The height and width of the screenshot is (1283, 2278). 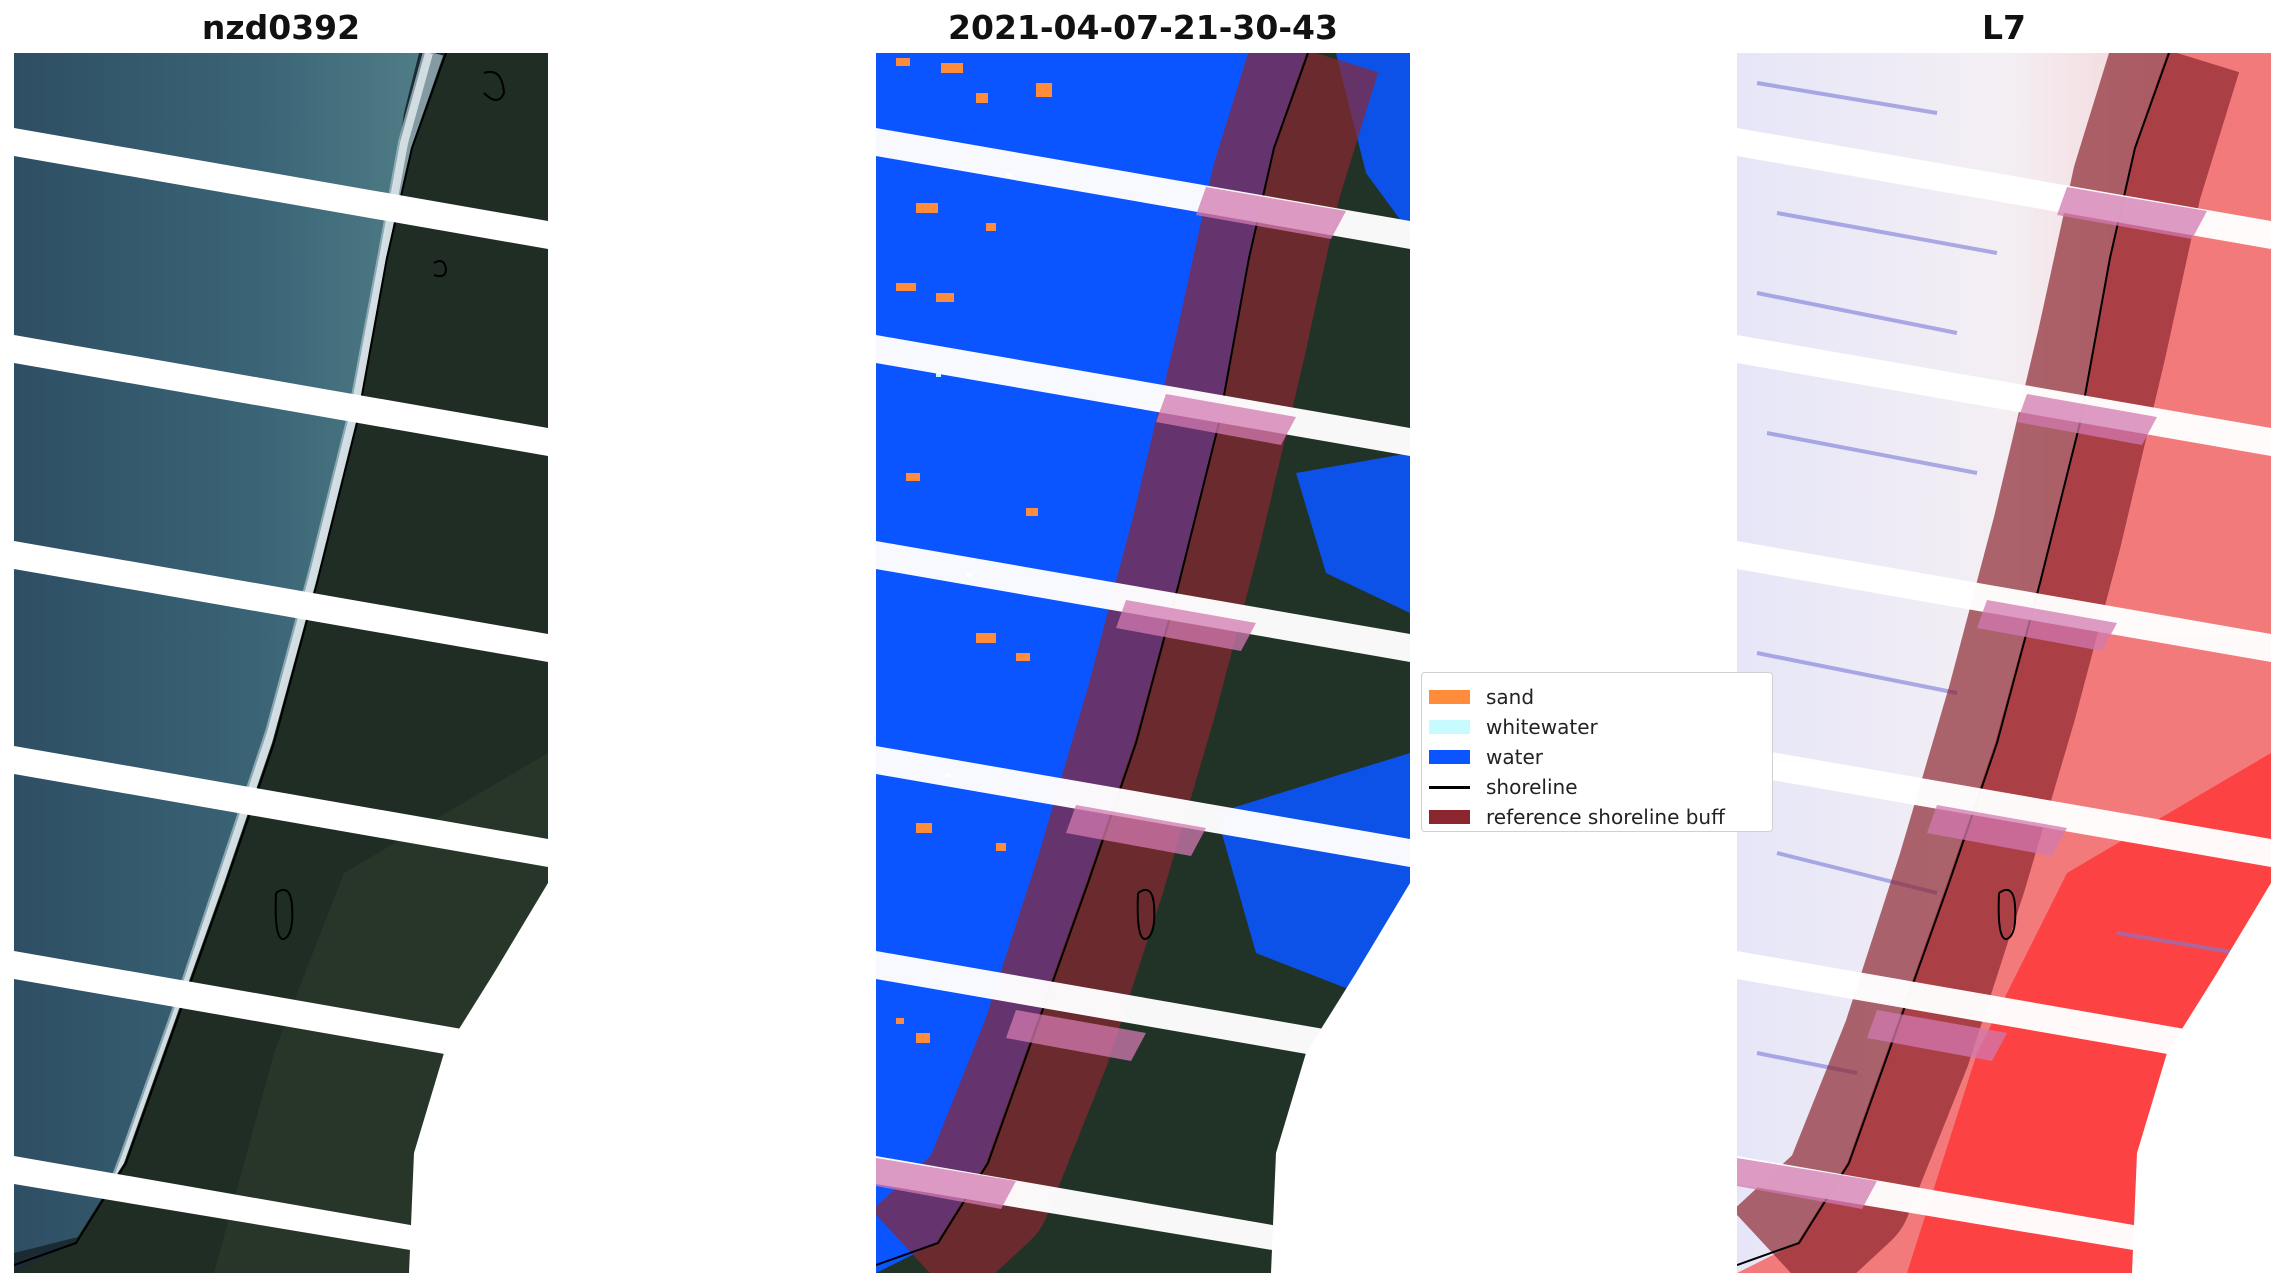 I want to click on legend-line-swatch, so click(x=1449, y=787).